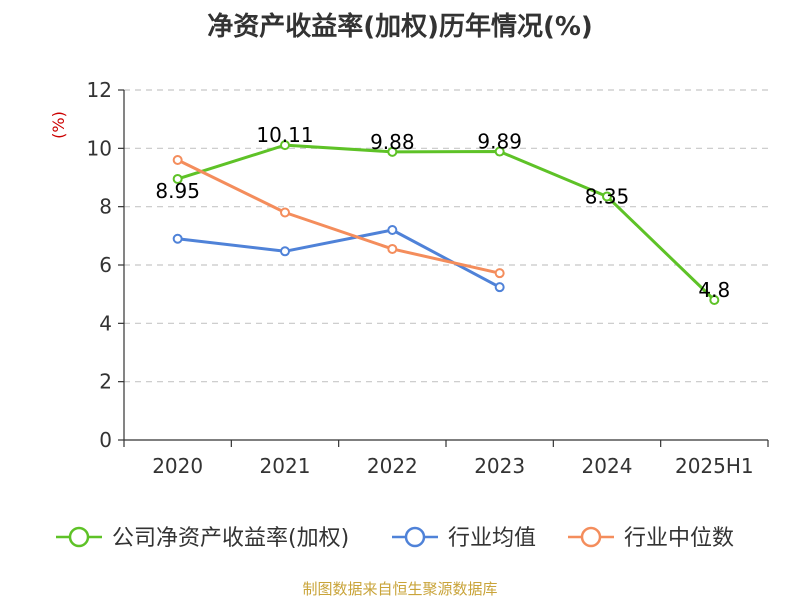 Image resolution: width=800 pixels, height=600 pixels. Describe the element at coordinates (392, 466) in the screenshot. I see `x-tick-label: 2022` at that location.